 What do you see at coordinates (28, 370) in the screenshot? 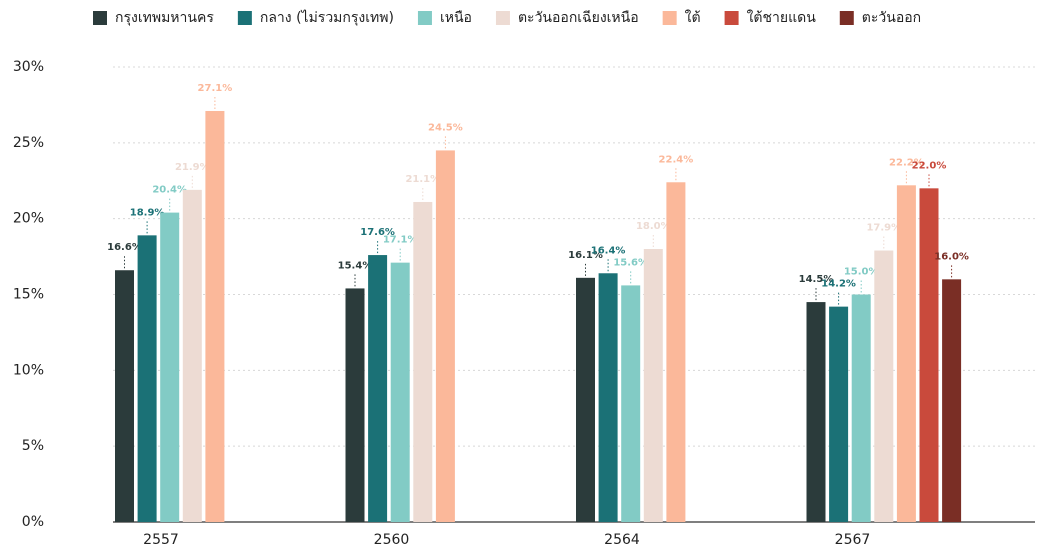
I see `y-tick-label: 10%` at bounding box center [28, 370].